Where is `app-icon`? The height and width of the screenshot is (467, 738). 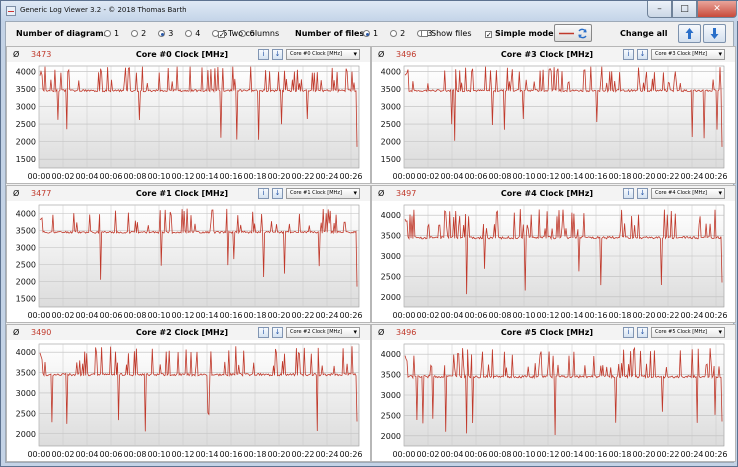 app-icon is located at coordinates (11, 11).